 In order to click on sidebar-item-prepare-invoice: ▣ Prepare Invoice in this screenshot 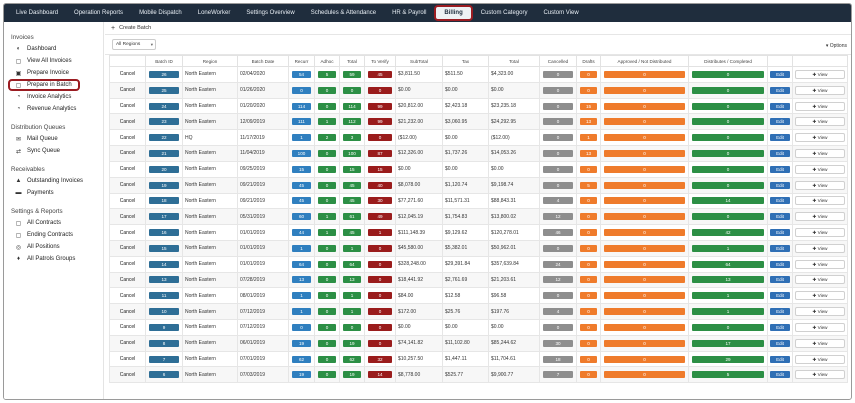, I will do `click(53, 73)`.